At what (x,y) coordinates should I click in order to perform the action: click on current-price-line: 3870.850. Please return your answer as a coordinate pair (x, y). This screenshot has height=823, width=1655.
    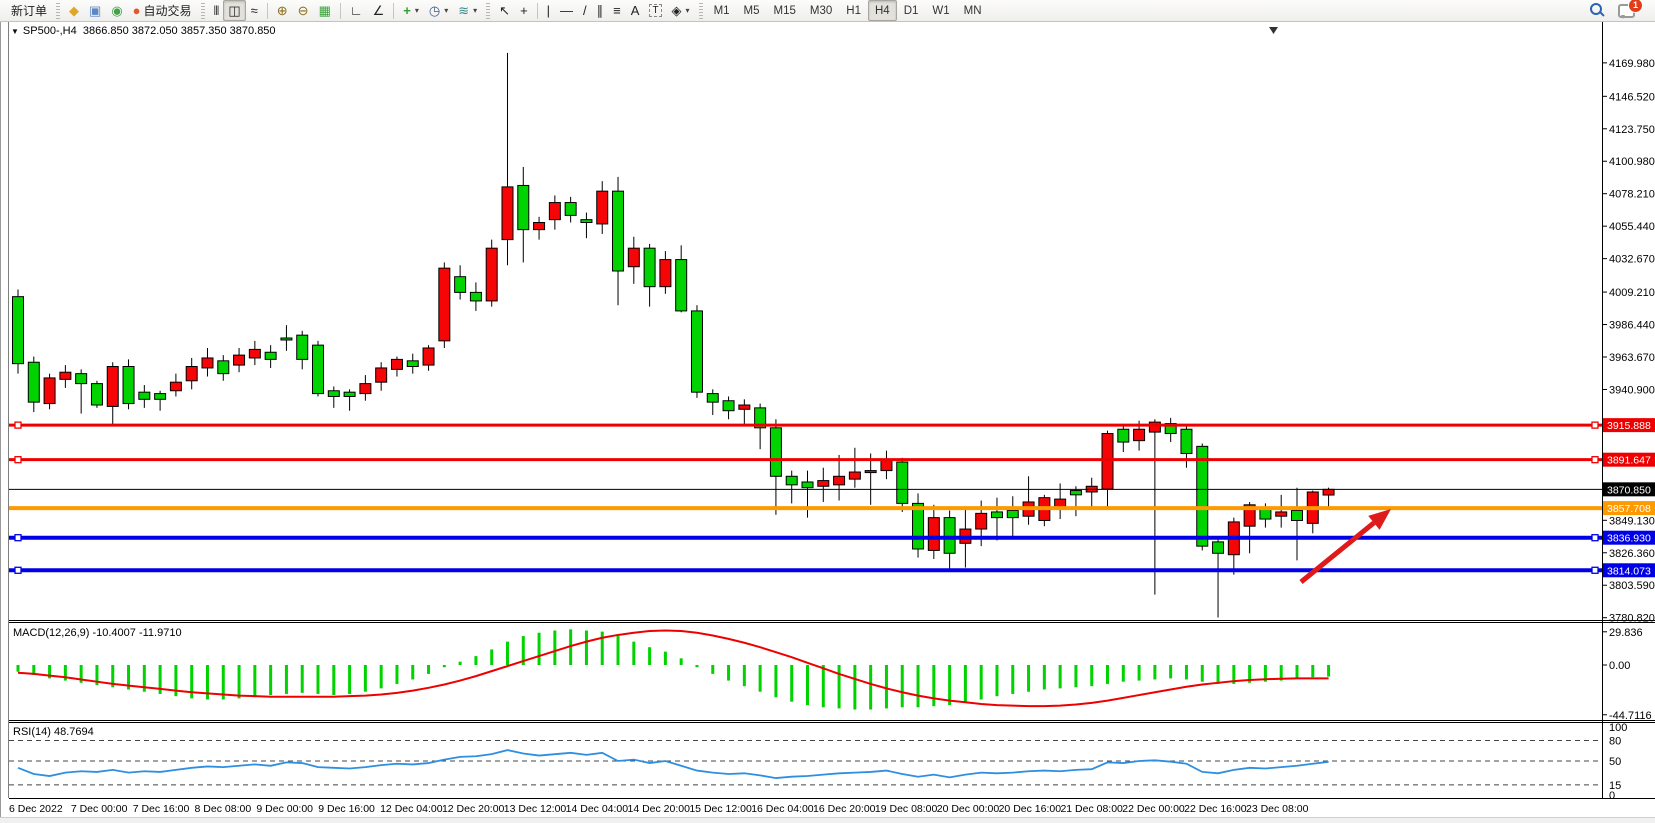
    Looking at the image, I should click on (832, 489).